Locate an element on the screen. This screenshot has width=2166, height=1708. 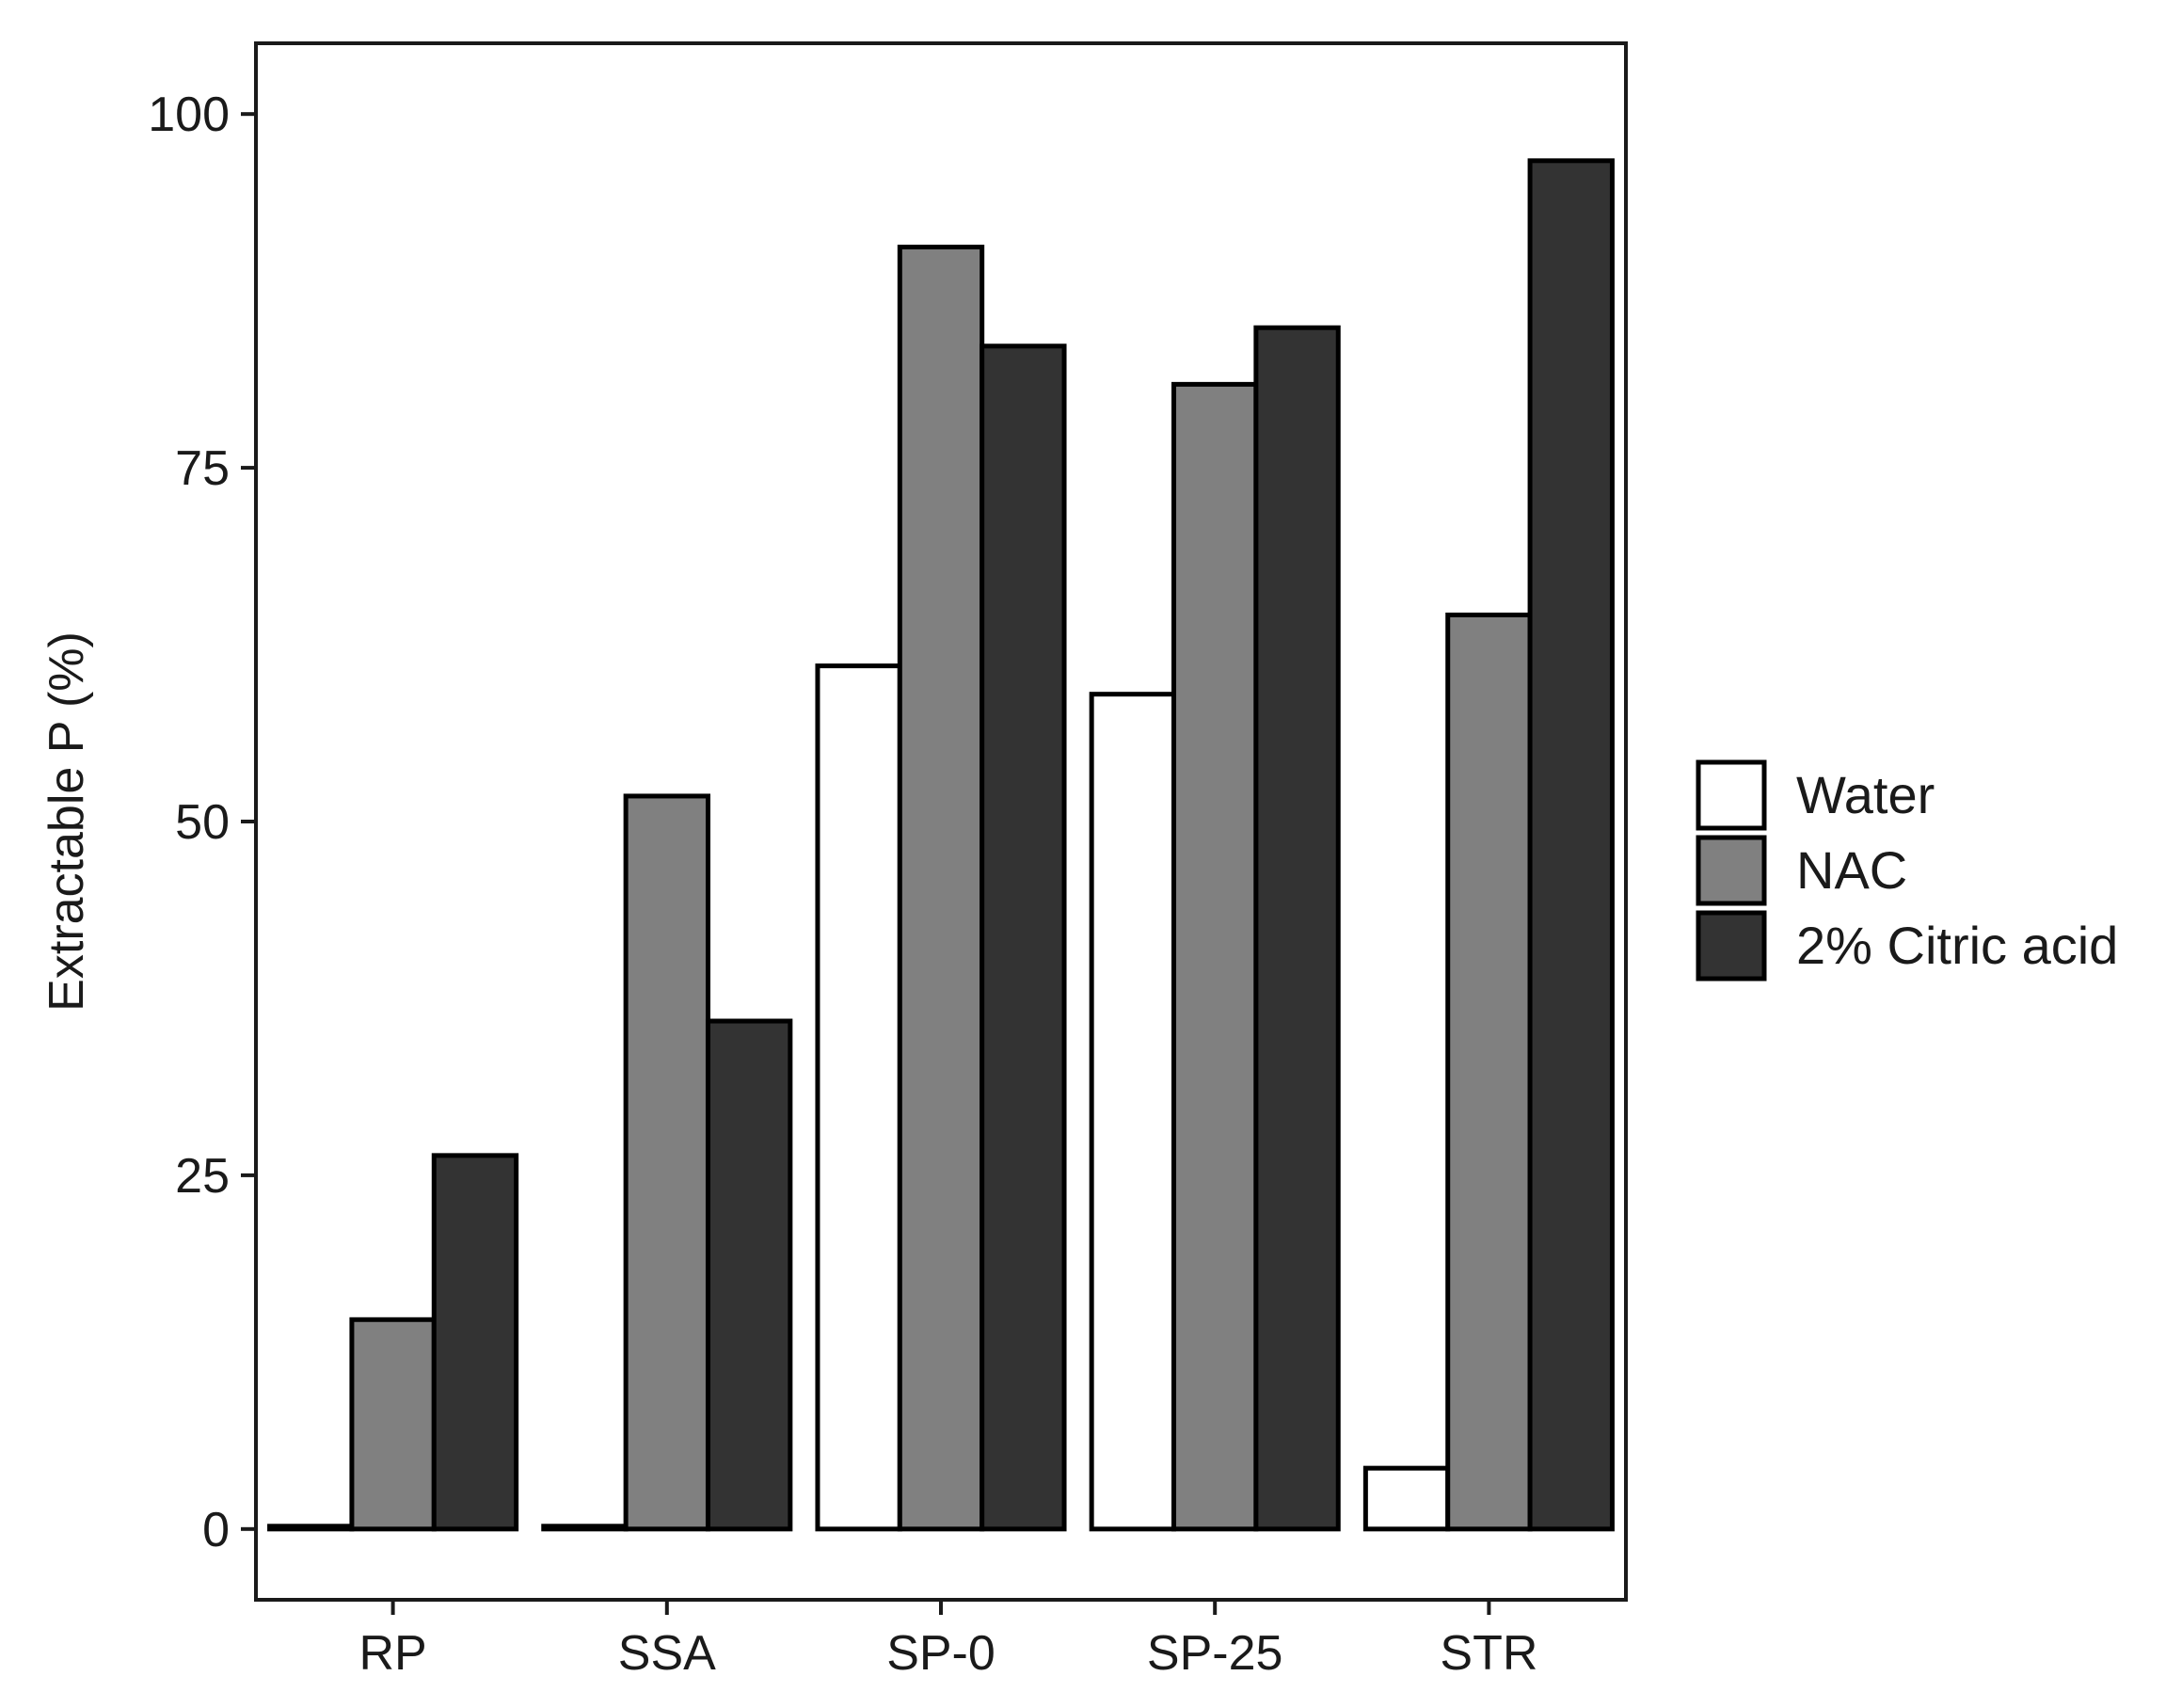
x-tick-label: SP-25 is located at coordinates (1215, 1653).